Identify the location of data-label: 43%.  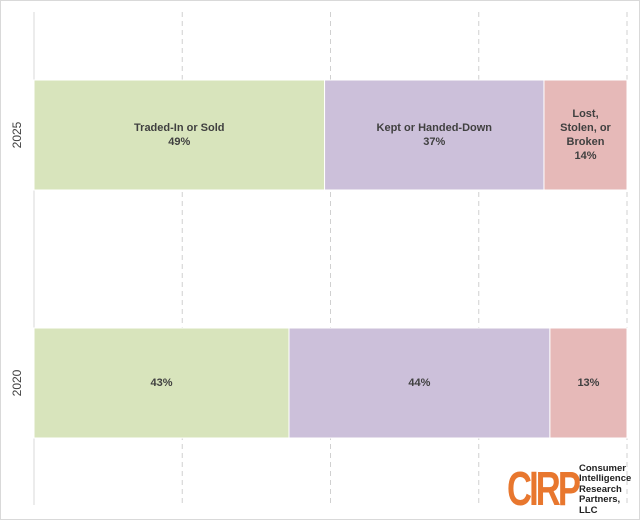
(161, 383).